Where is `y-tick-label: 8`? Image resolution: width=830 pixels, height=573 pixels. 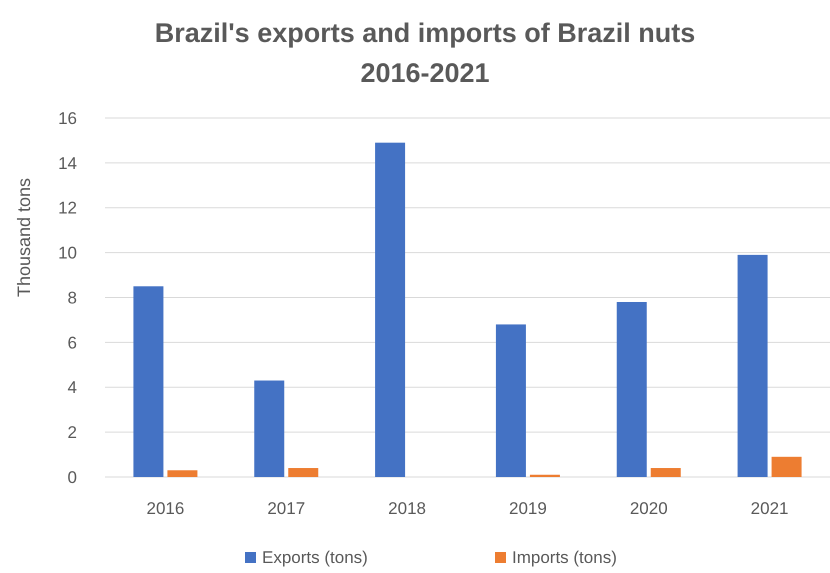
y-tick-label: 8 is located at coordinates (72, 298).